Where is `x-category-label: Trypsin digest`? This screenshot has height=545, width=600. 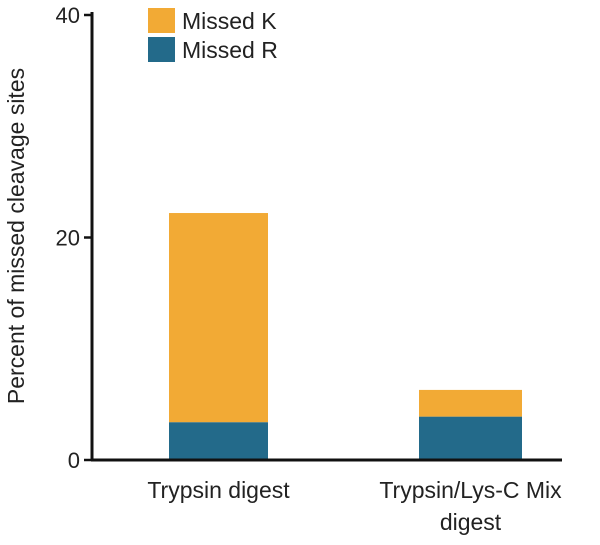
x-category-label: Trypsin digest is located at coordinates (218, 490).